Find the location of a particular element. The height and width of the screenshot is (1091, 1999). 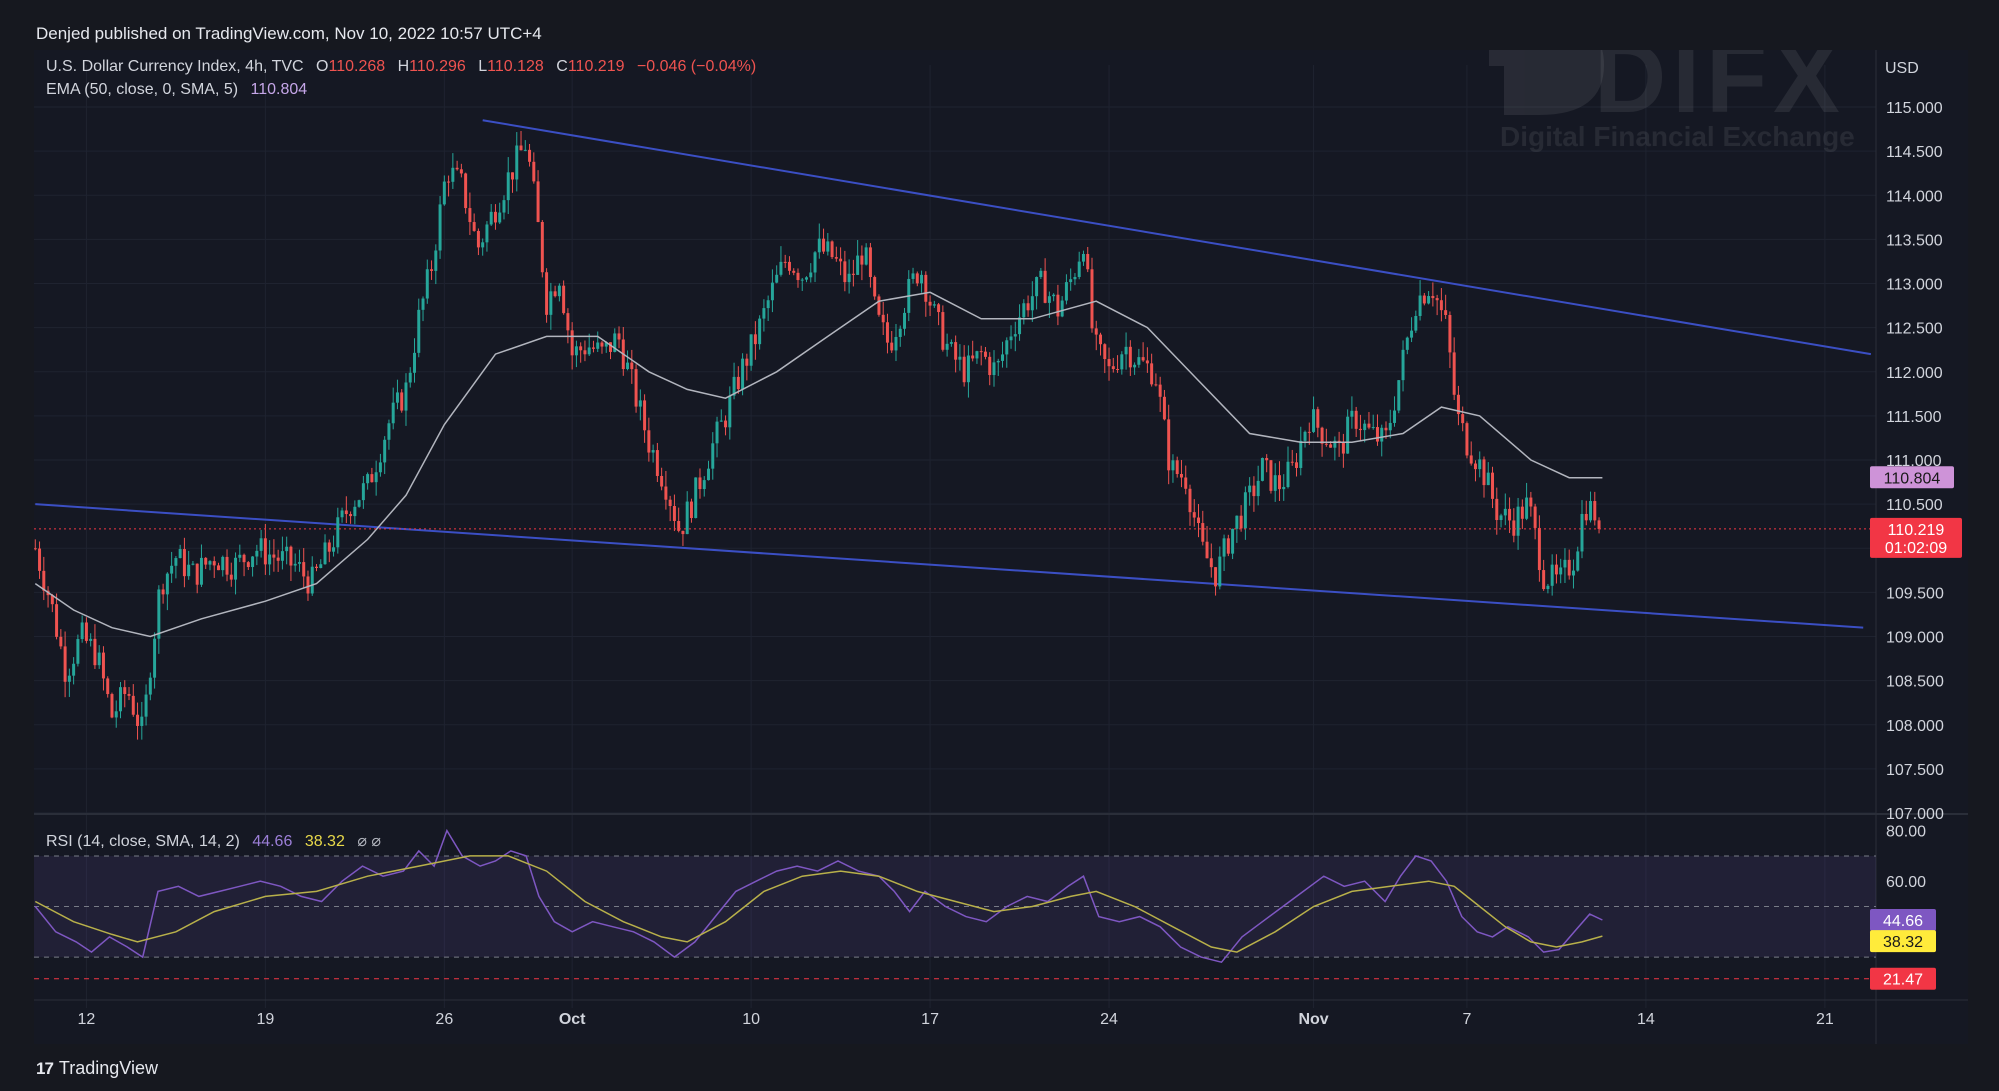

price-tick-label: 108.000 is located at coordinates (1915, 726).